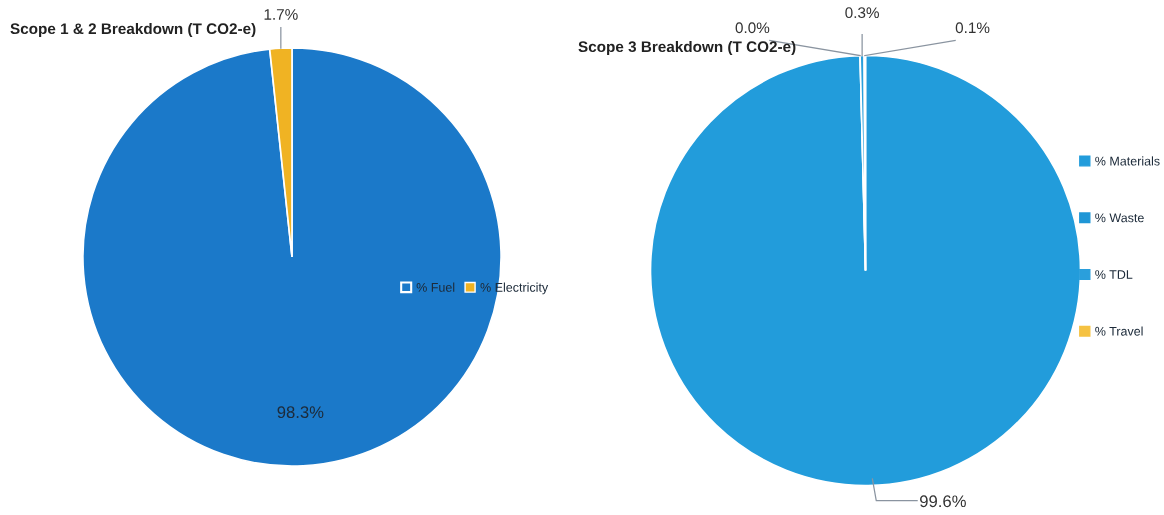 Image resolution: width=1164 pixels, height=515 pixels. Describe the element at coordinates (862, 13) in the screenshot. I see `data-label: 0.3%` at that location.